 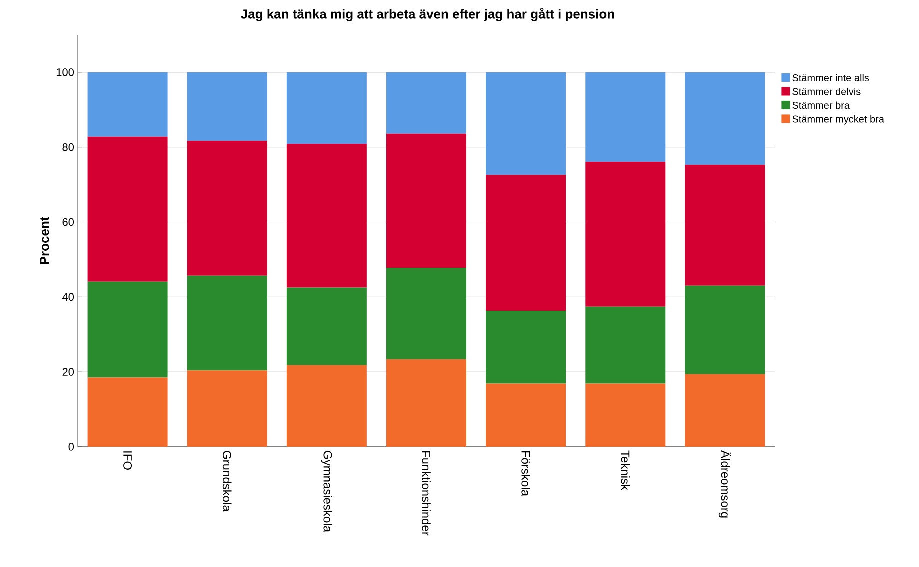 What do you see at coordinates (68, 372) in the screenshot?
I see `y-tick-label: 20` at bounding box center [68, 372].